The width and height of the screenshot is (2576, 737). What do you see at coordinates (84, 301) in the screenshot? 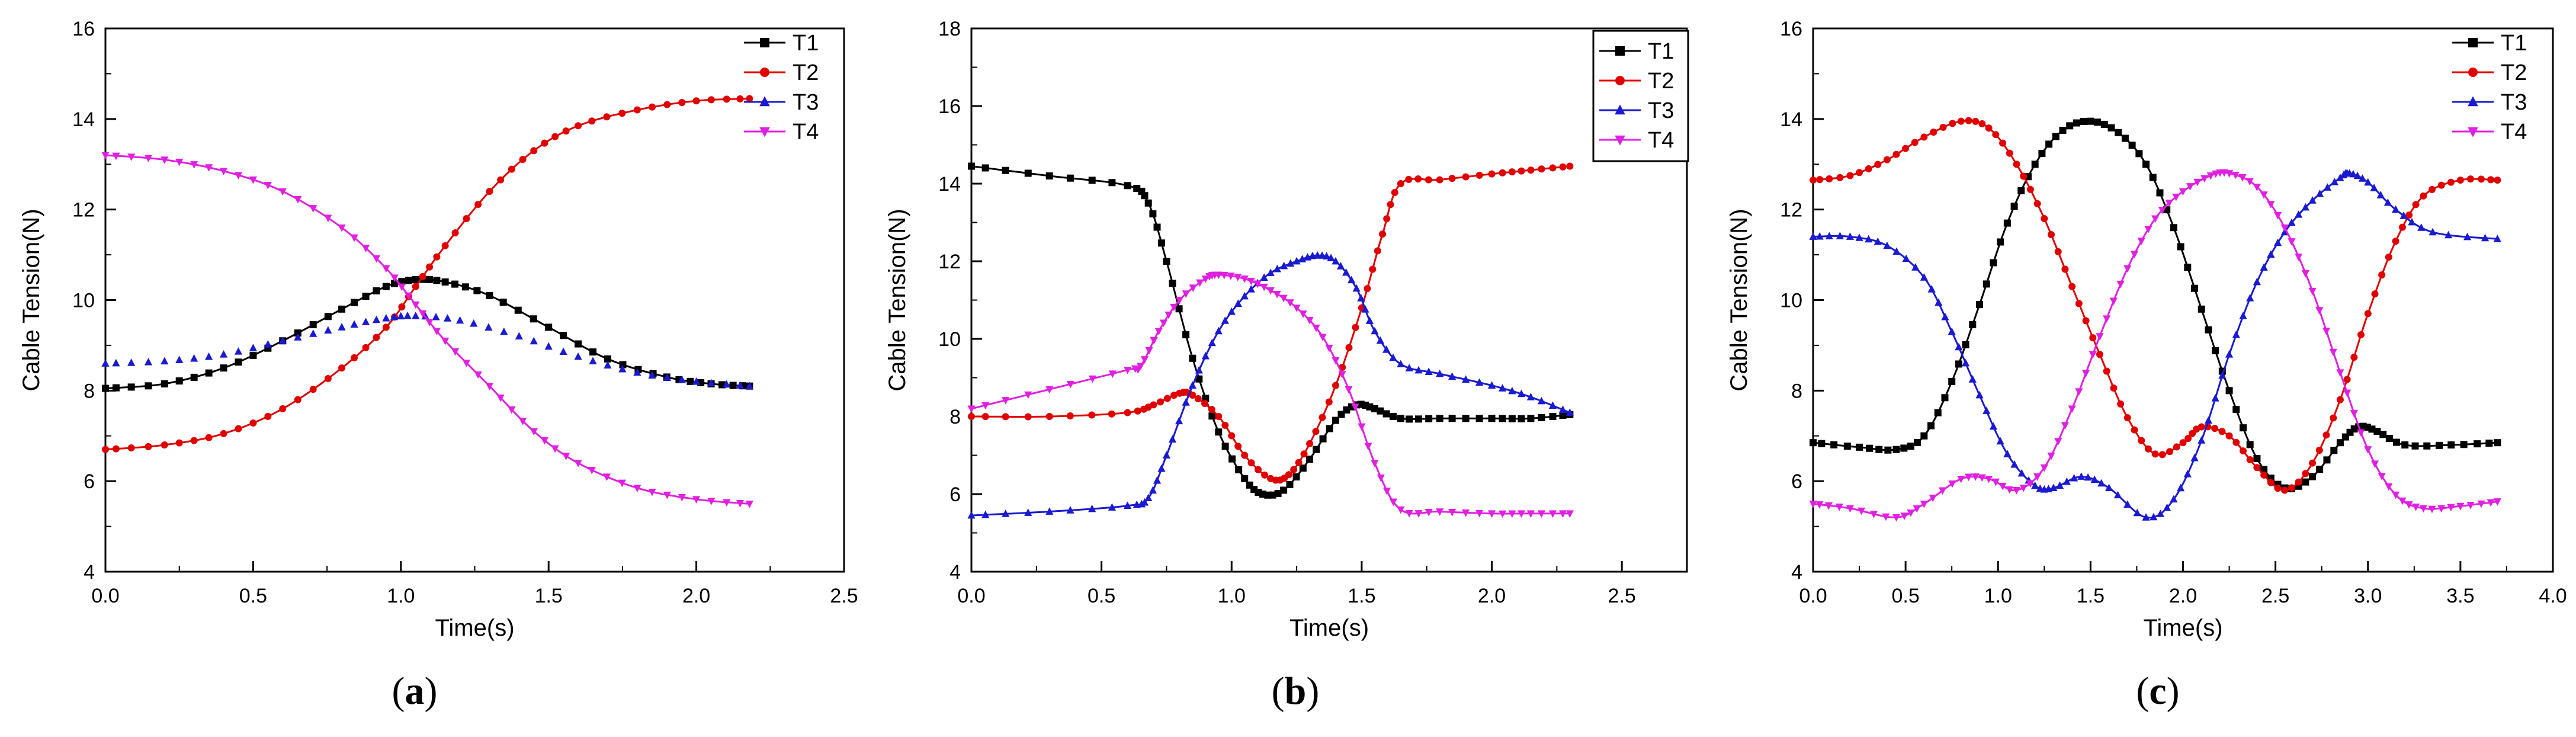
I see `y-tick-label: 10` at bounding box center [84, 301].